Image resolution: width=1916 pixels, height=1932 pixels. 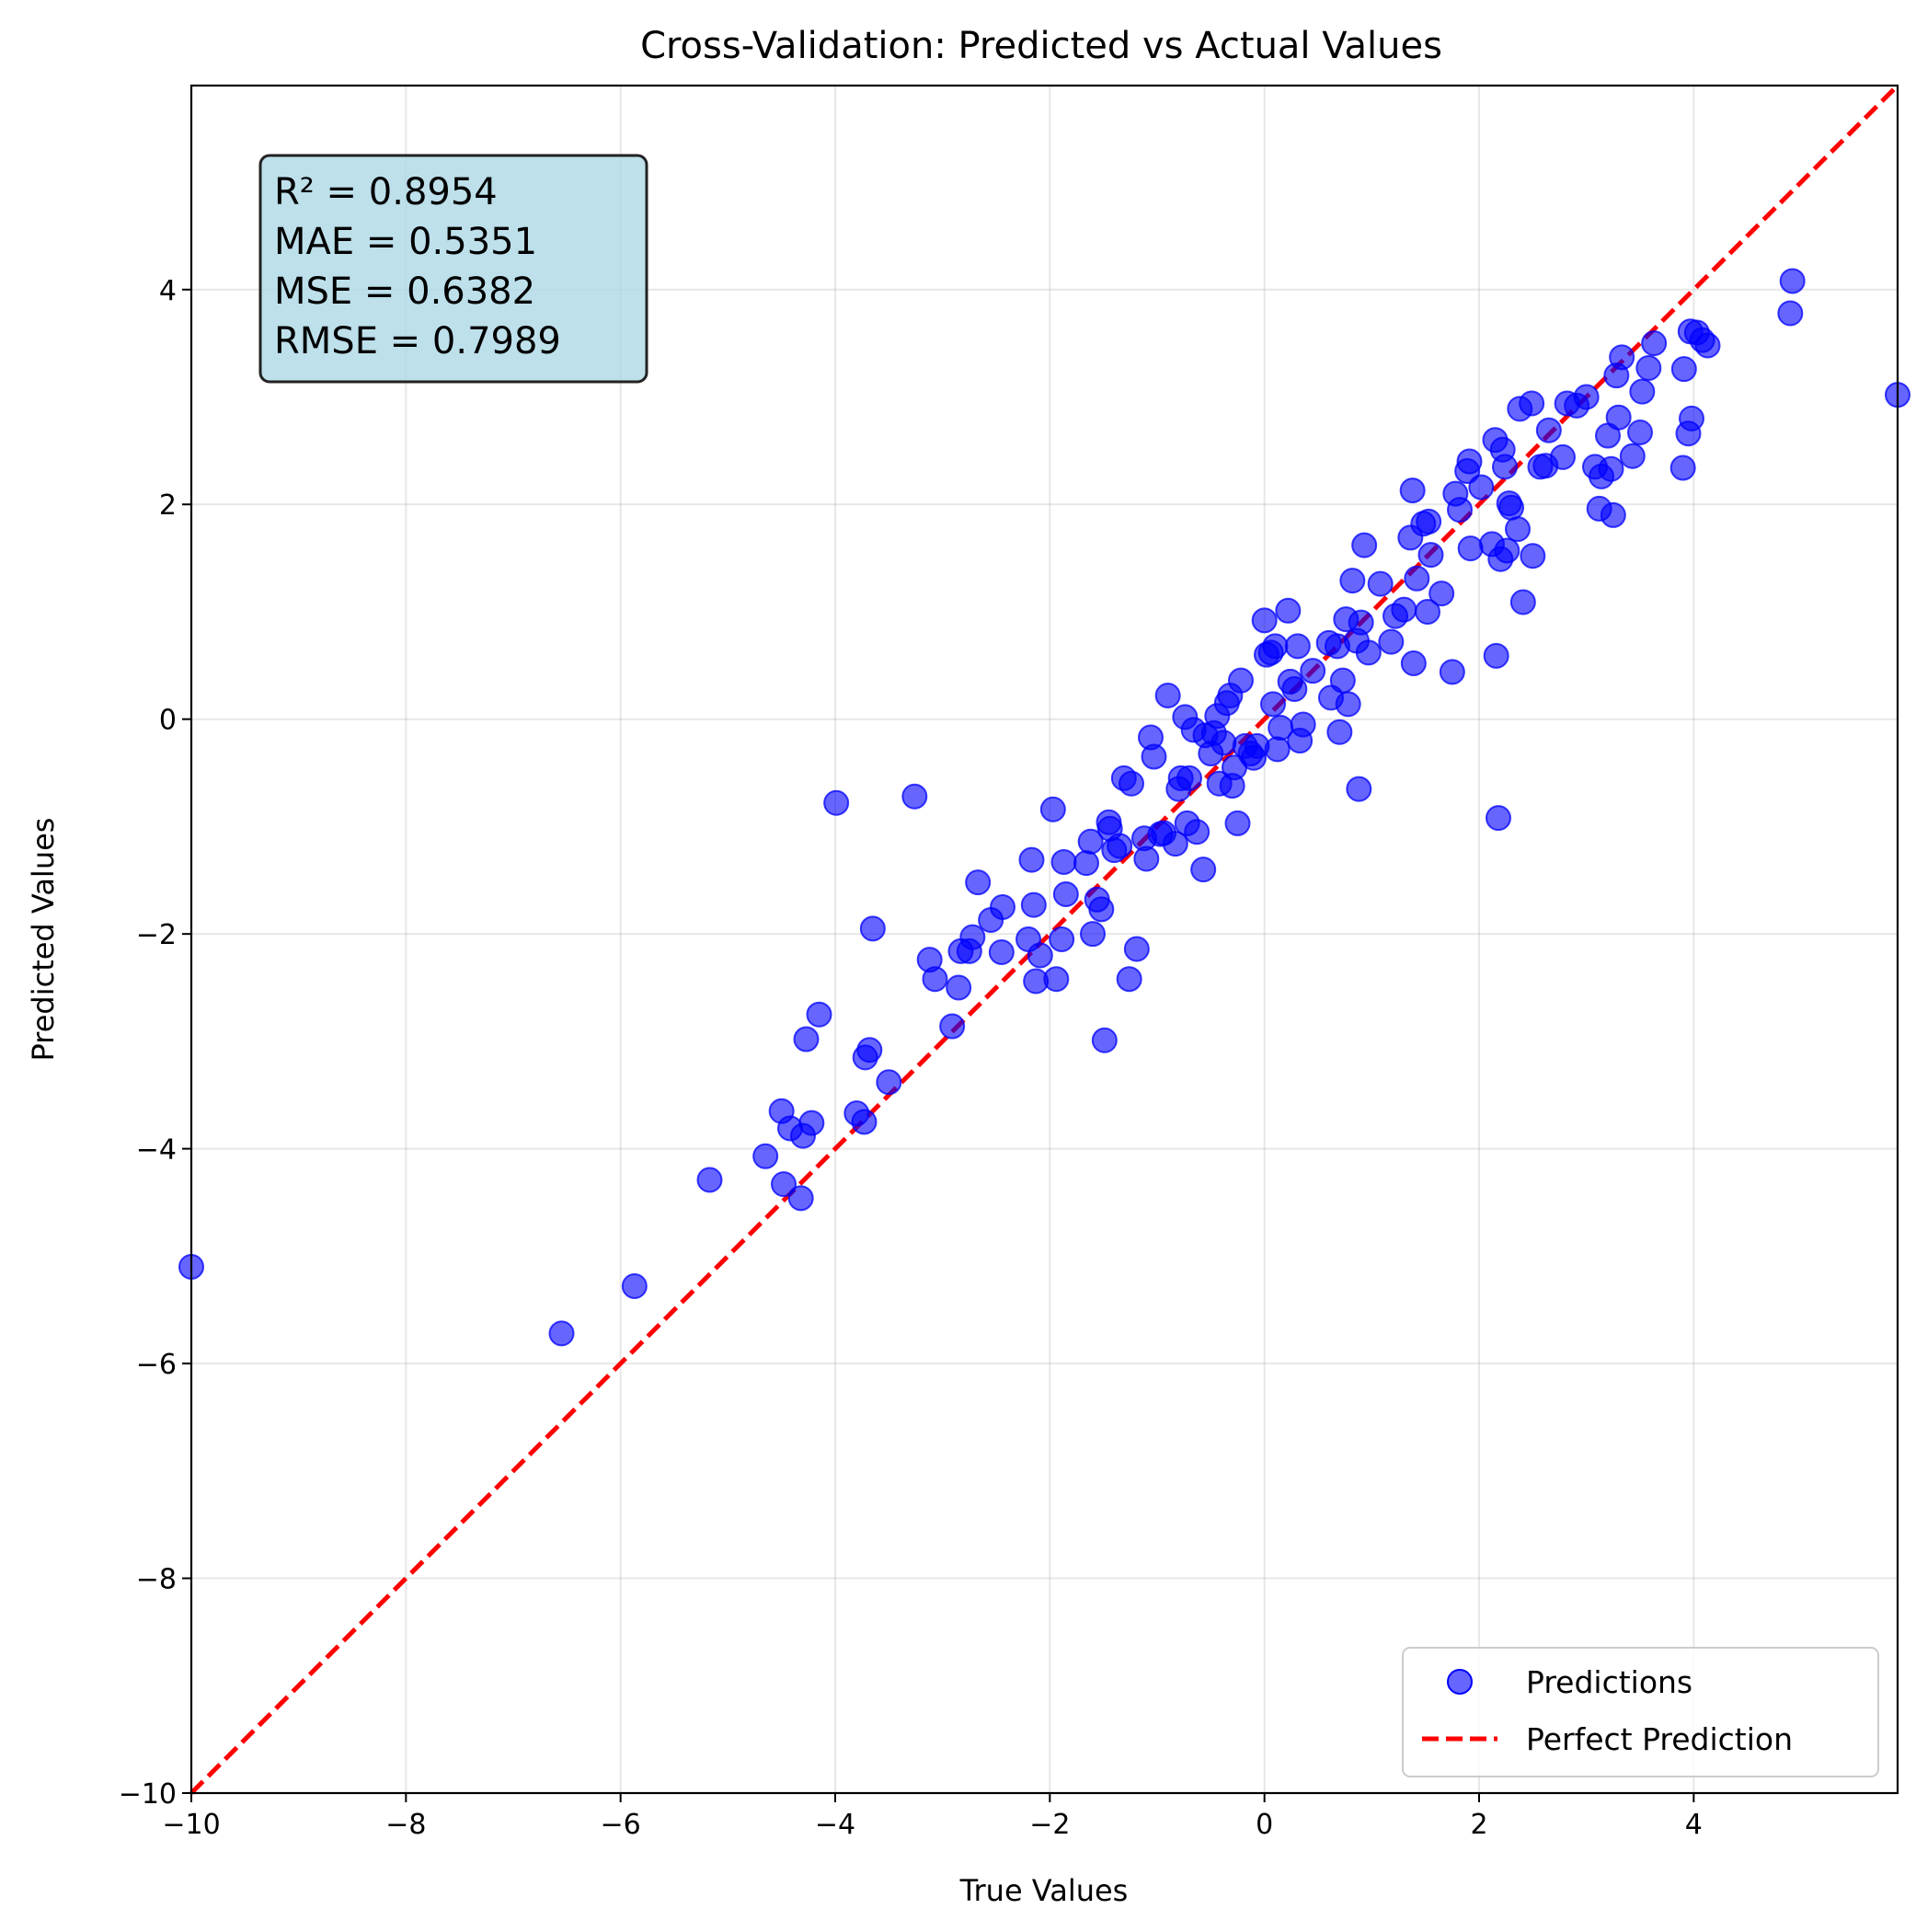 I want to click on y-tick-label: 2, so click(x=168, y=505).